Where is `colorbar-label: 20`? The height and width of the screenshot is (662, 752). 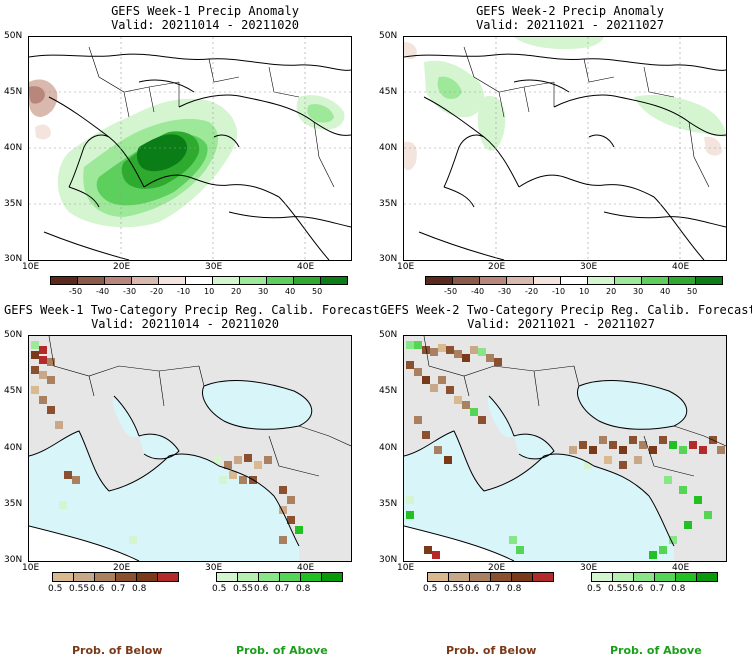
colorbar-label: 20 is located at coordinates (611, 291).